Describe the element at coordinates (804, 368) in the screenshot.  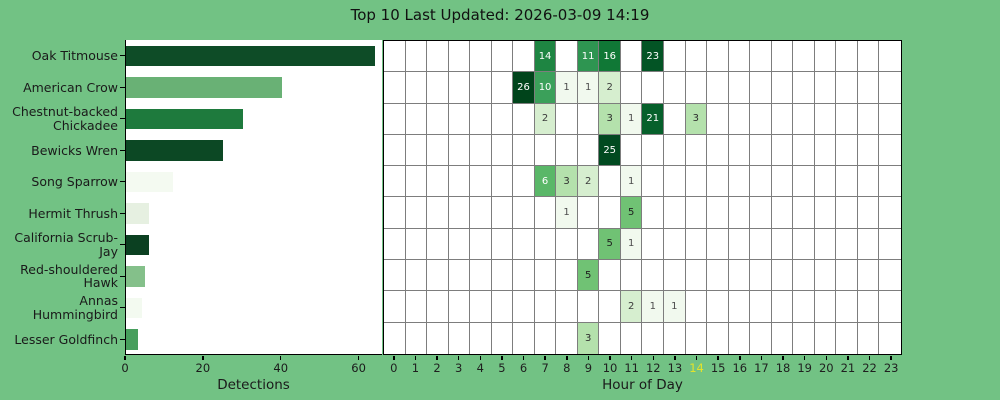
I see `hour-tick-label: 19` at that location.